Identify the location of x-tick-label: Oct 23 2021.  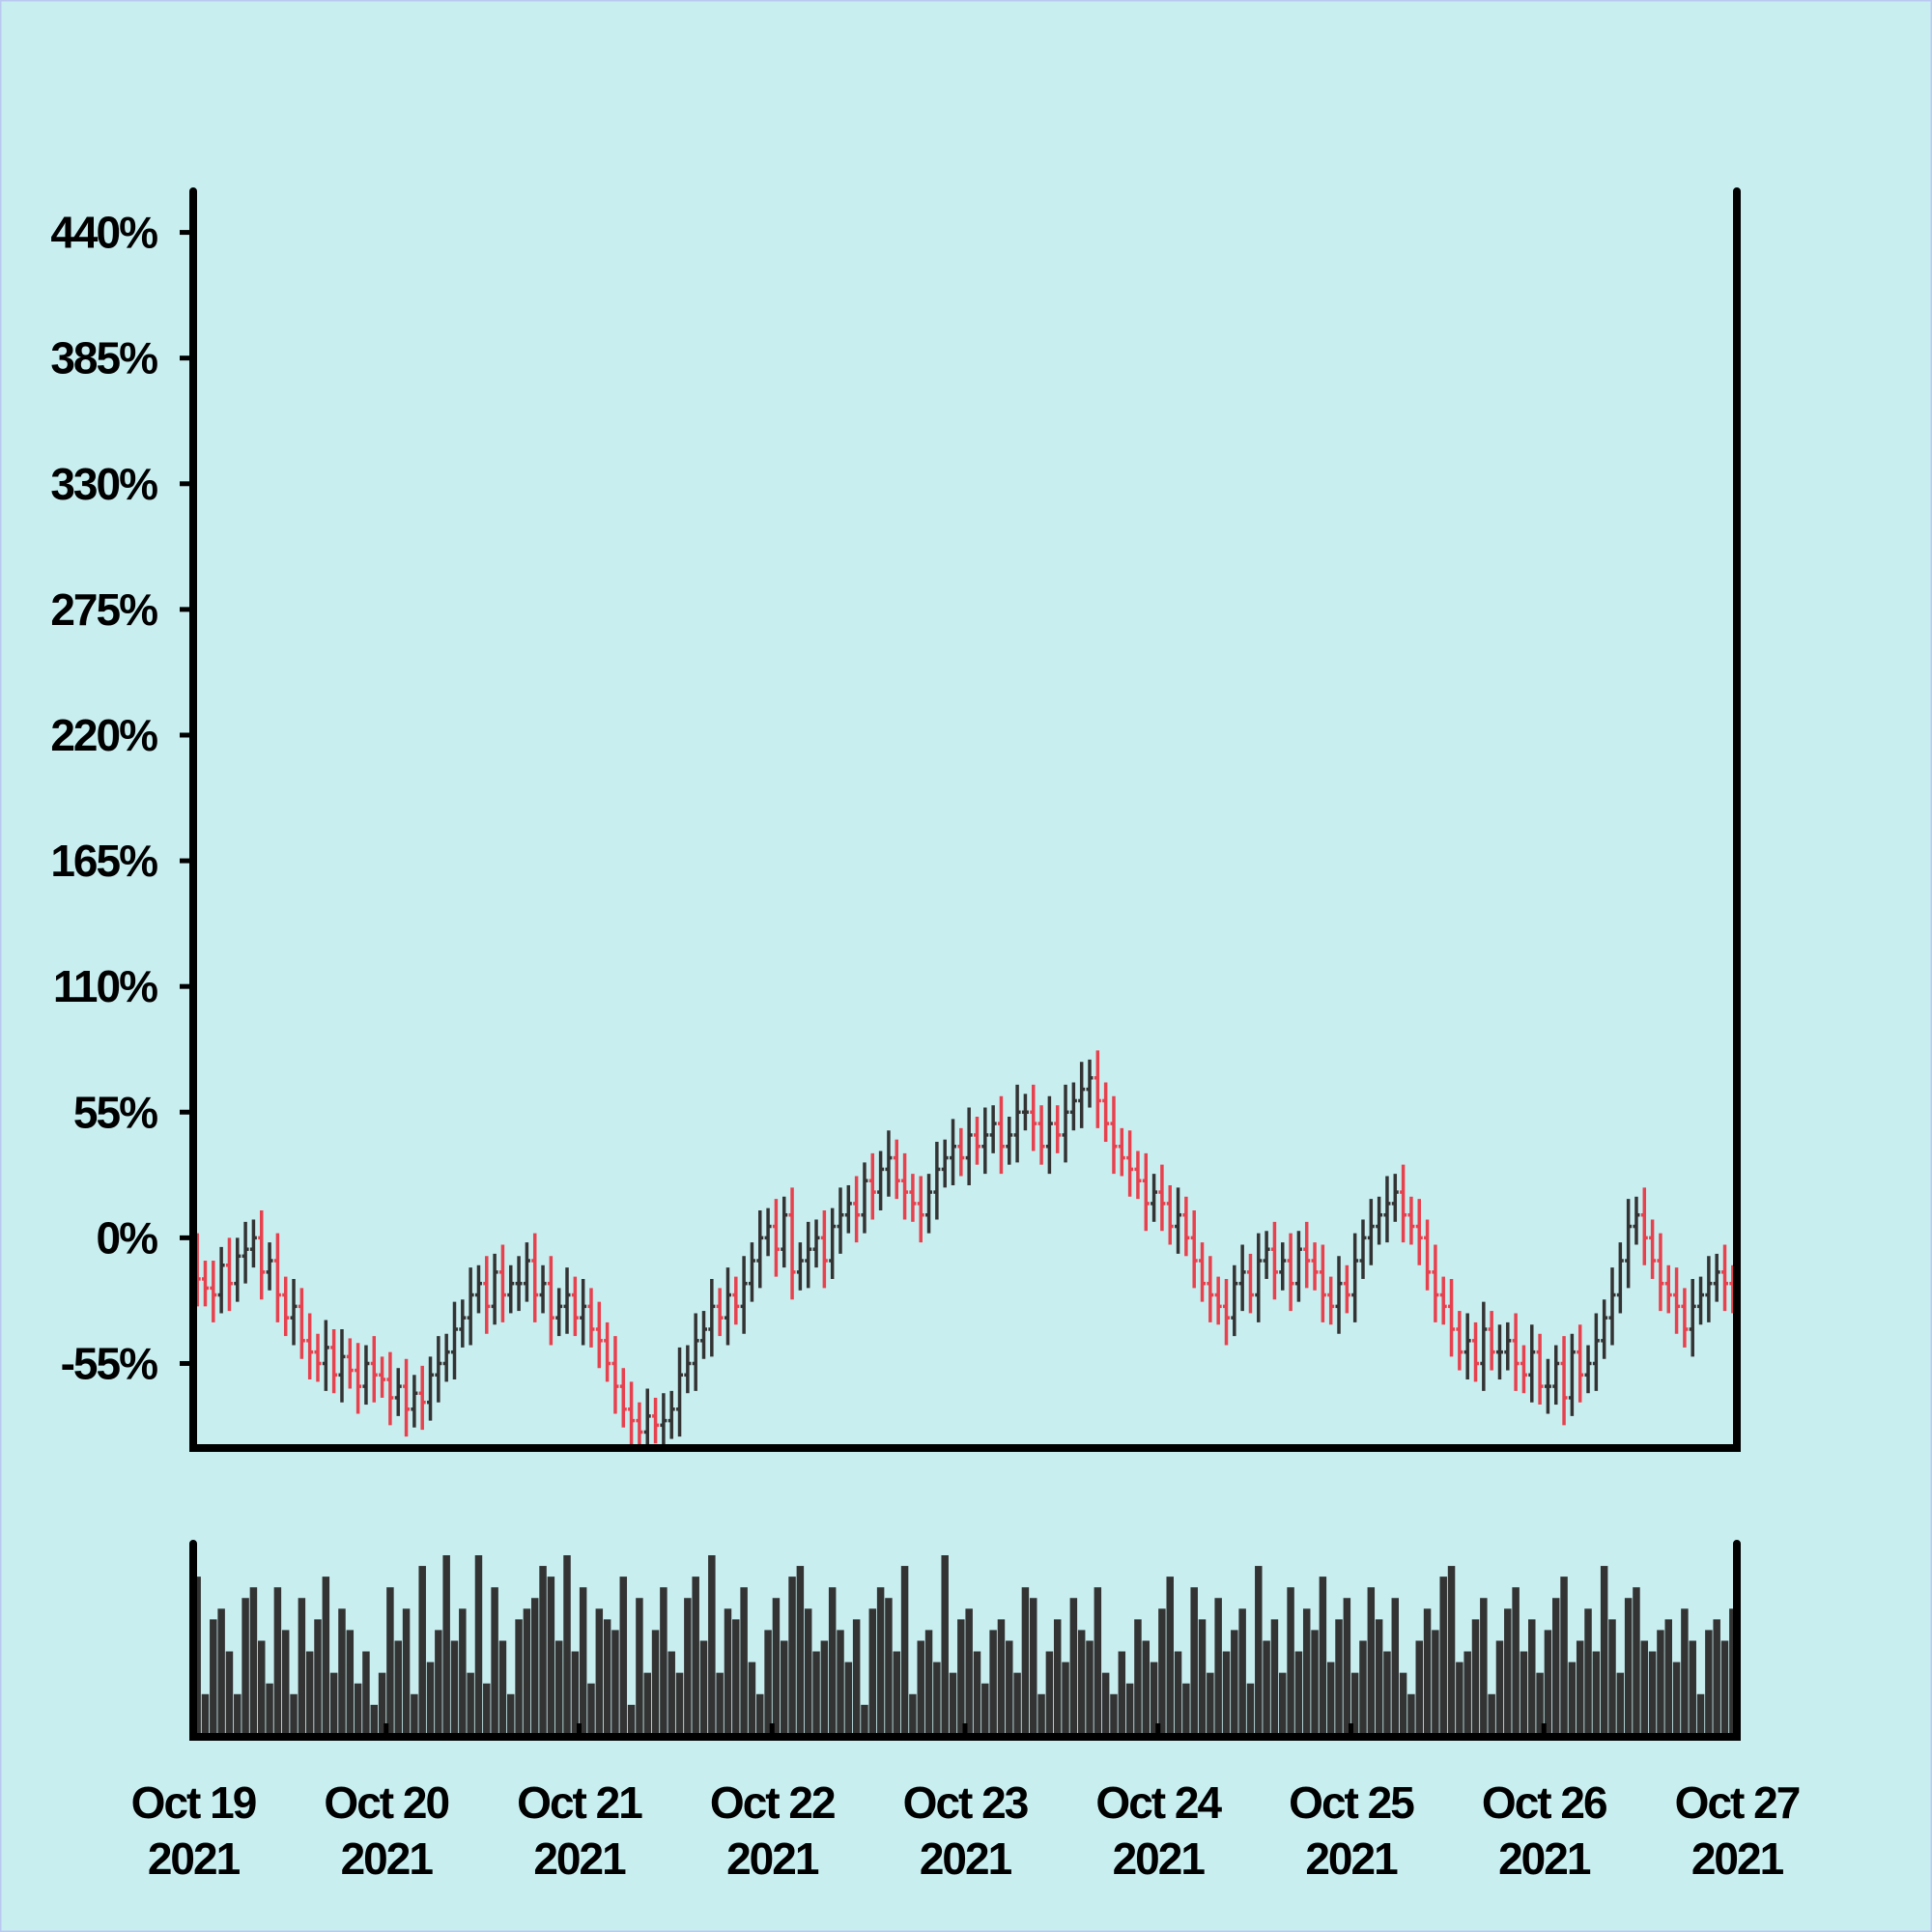
(965, 1830).